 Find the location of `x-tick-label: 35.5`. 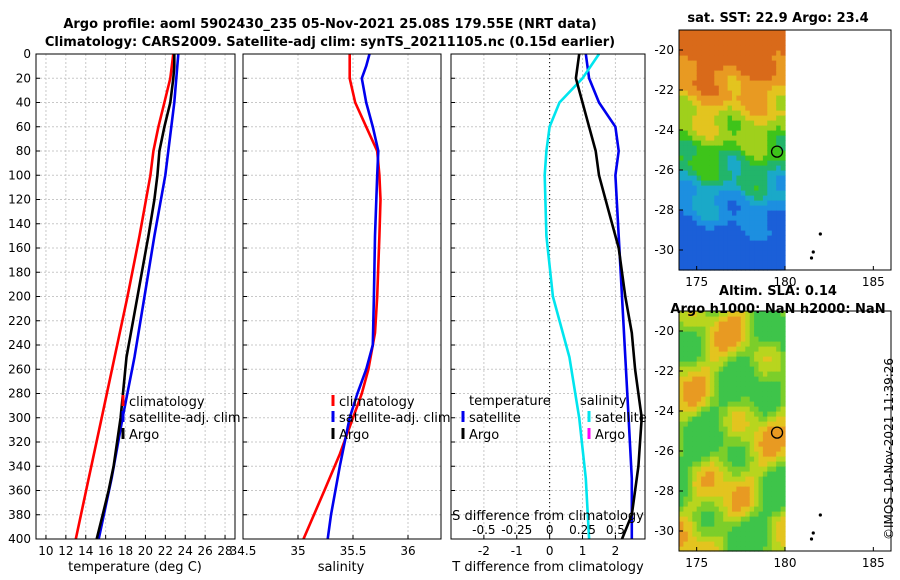

x-tick-label: 35.5 is located at coordinates (353, 551).